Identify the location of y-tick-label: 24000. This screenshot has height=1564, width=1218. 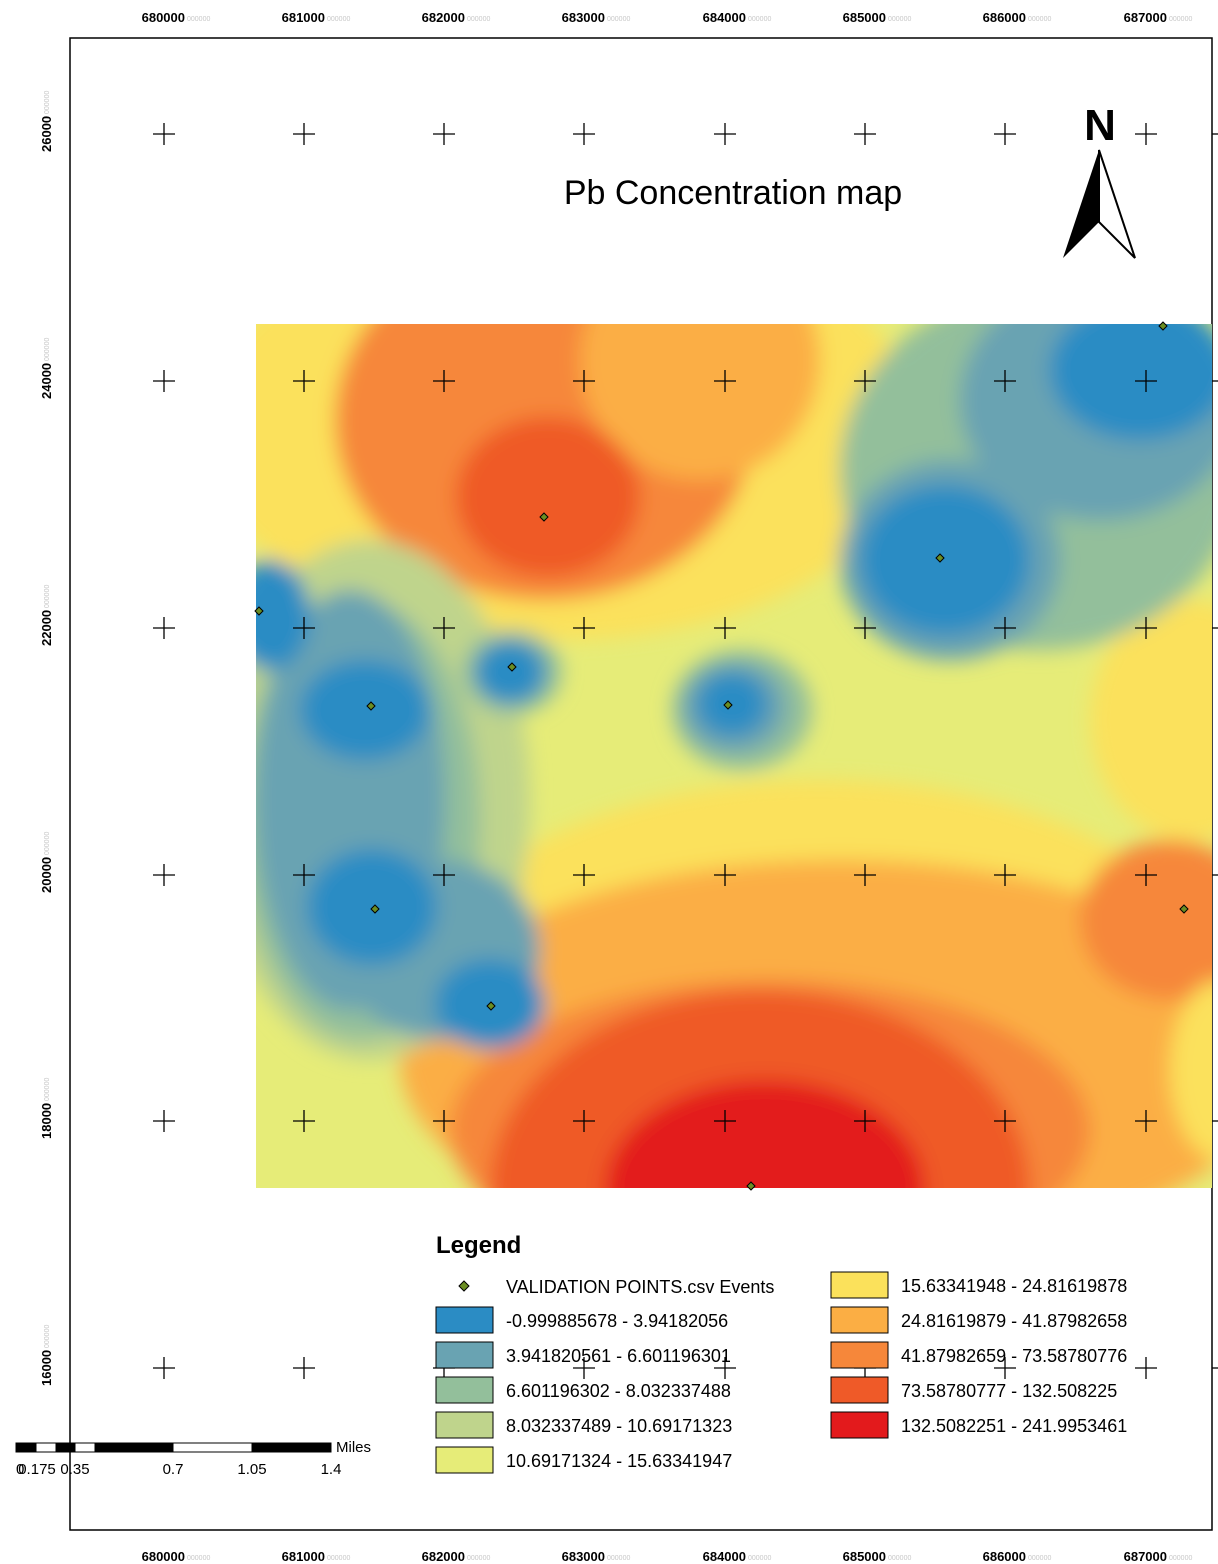
(46, 381).